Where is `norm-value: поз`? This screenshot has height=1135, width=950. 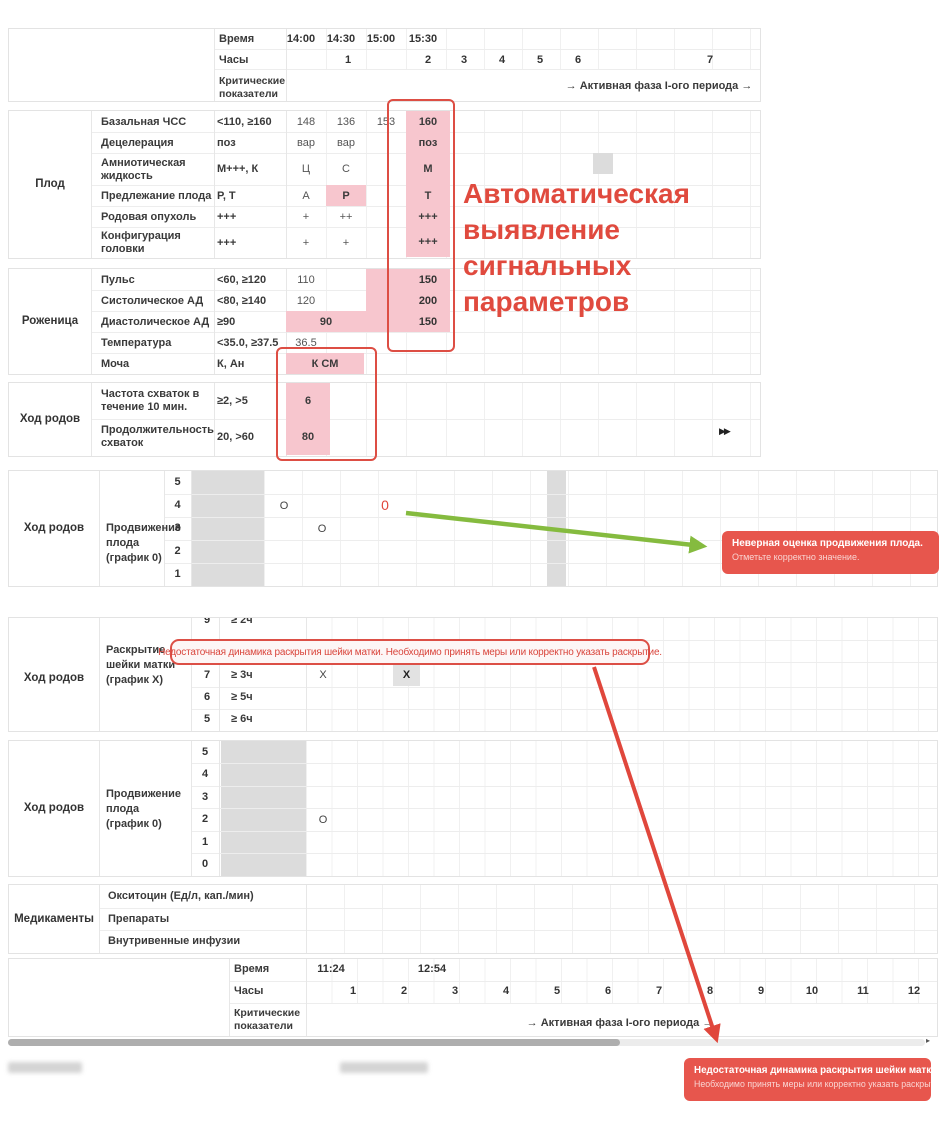 norm-value: поз is located at coordinates (226, 143).